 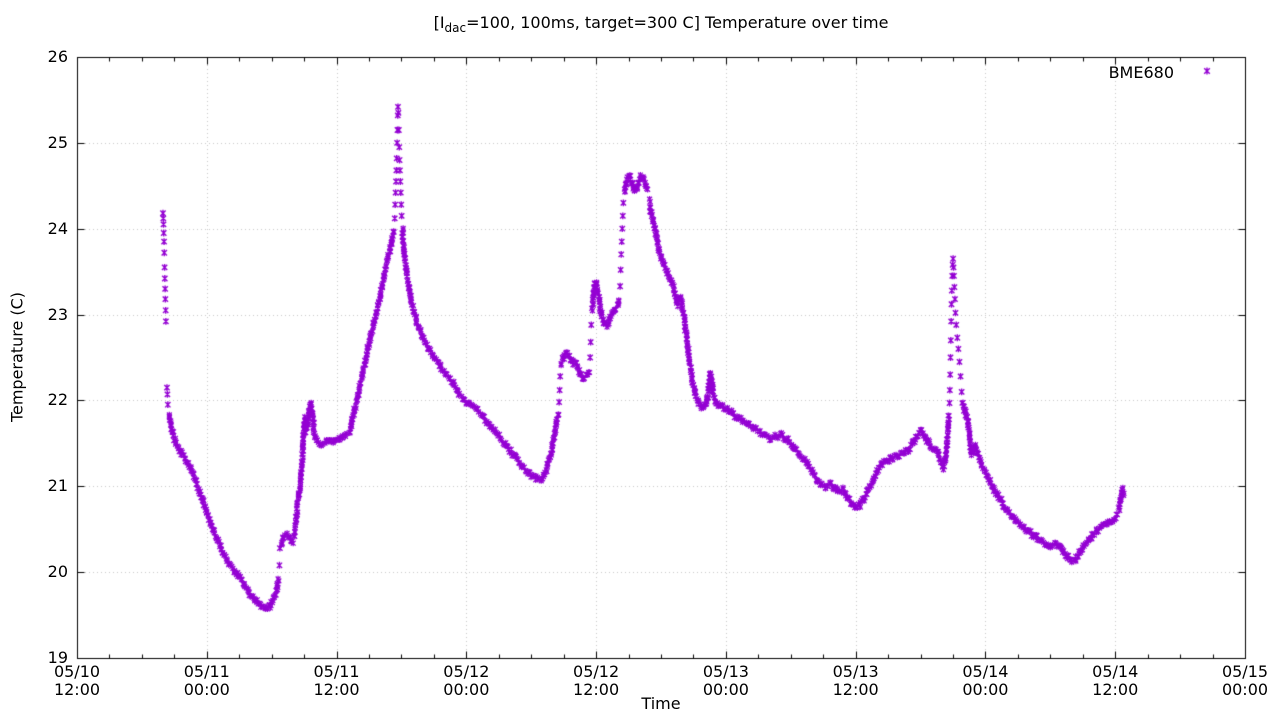 What do you see at coordinates (57, 400) in the screenshot?
I see `y-tick-label: 22` at bounding box center [57, 400].